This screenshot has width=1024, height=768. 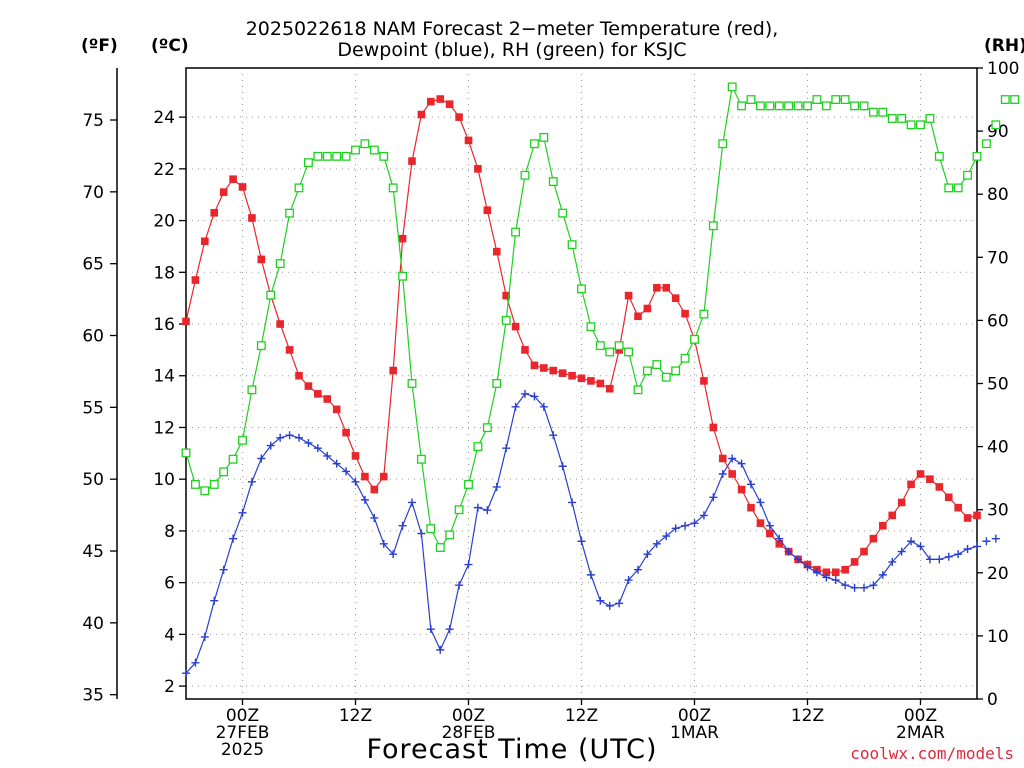 What do you see at coordinates (93, 121) in the screenshot?
I see `fahrenheit-tick-label: 75` at bounding box center [93, 121].